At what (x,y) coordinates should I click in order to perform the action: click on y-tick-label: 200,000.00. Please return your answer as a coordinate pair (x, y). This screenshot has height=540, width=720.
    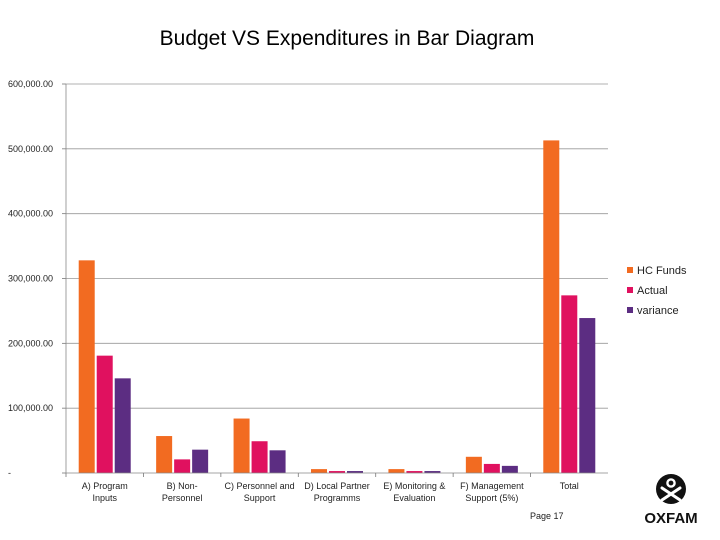
    Looking at the image, I should click on (30, 343).